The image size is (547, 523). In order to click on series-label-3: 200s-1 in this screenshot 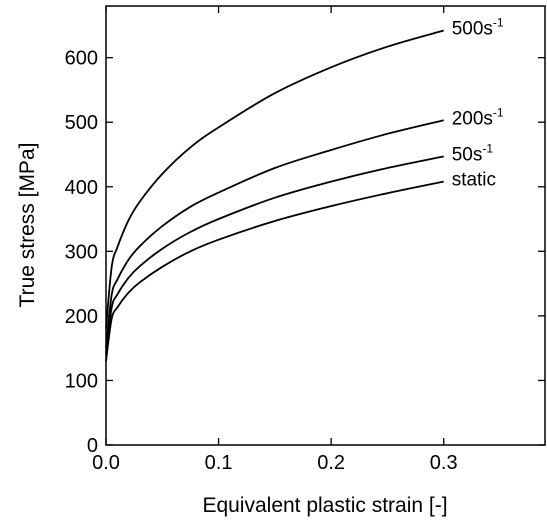, I will do `click(478, 117)`.